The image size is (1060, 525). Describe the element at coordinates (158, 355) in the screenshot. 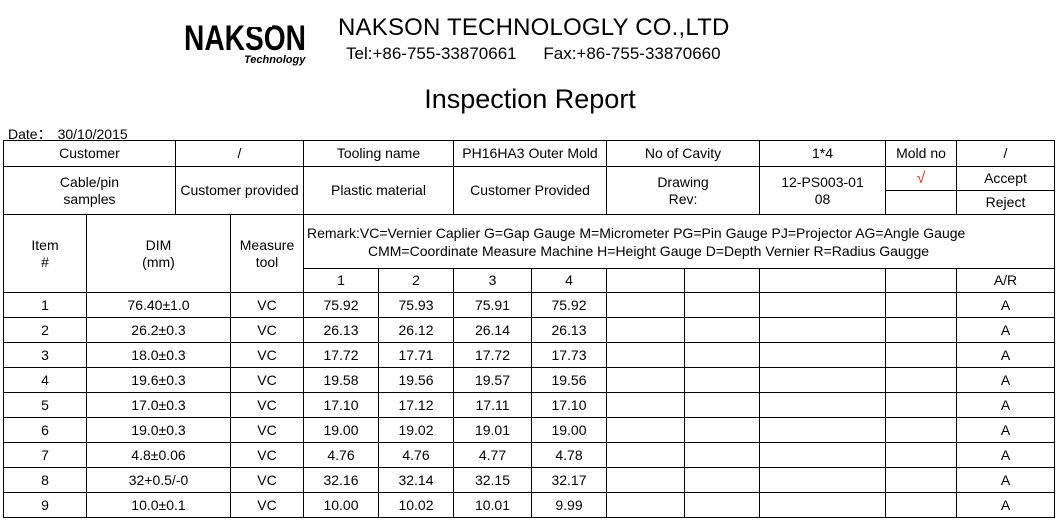

I see `dim-cell: 18.0±0.3` at that location.